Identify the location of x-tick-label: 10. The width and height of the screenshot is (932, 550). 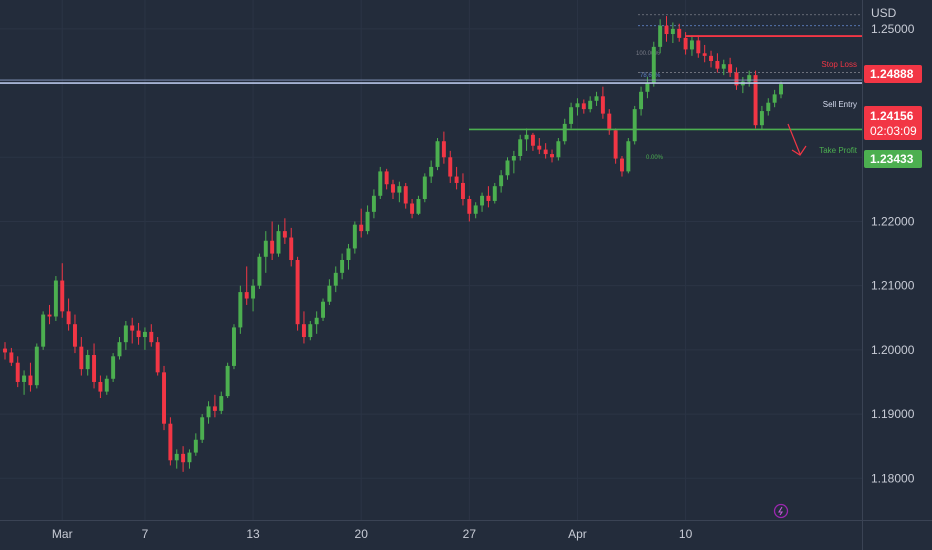
(686, 534).